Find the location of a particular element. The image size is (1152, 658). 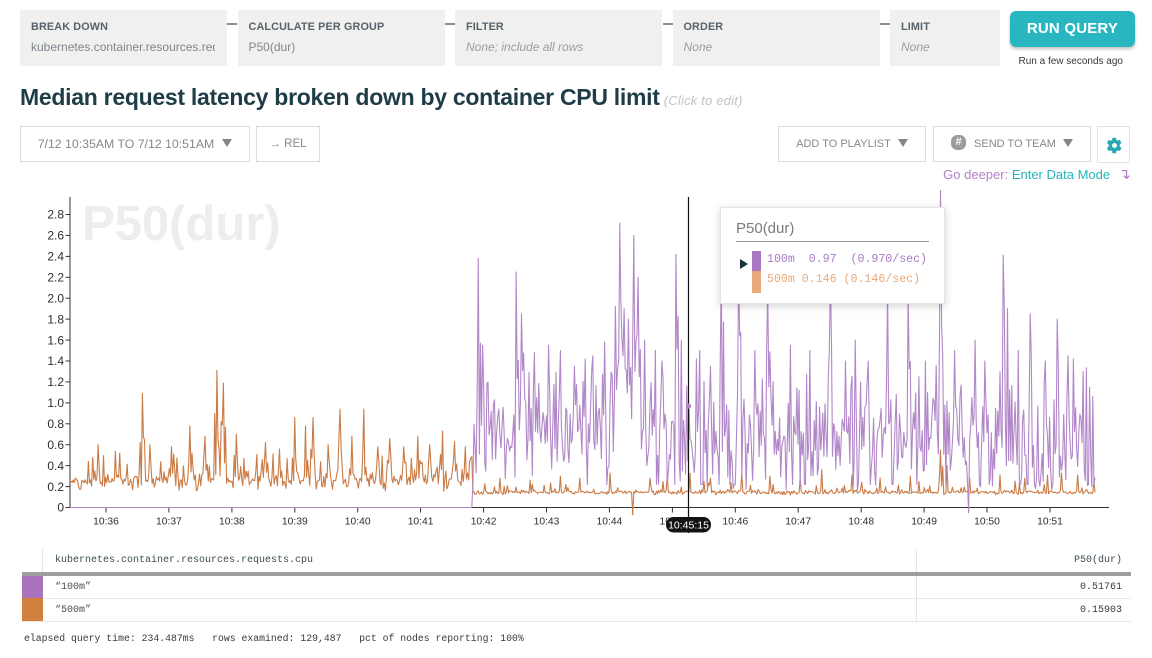

svg-text: 1.8 is located at coordinates (55, 319).